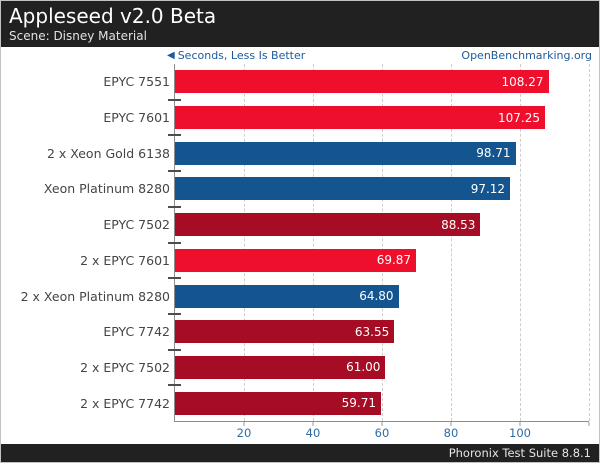 This screenshot has height=463, width=600. What do you see at coordinates (526, 55) in the screenshot?
I see `openbenchmarking-link: OpenBenchmarking.org` at bounding box center [526, 55].